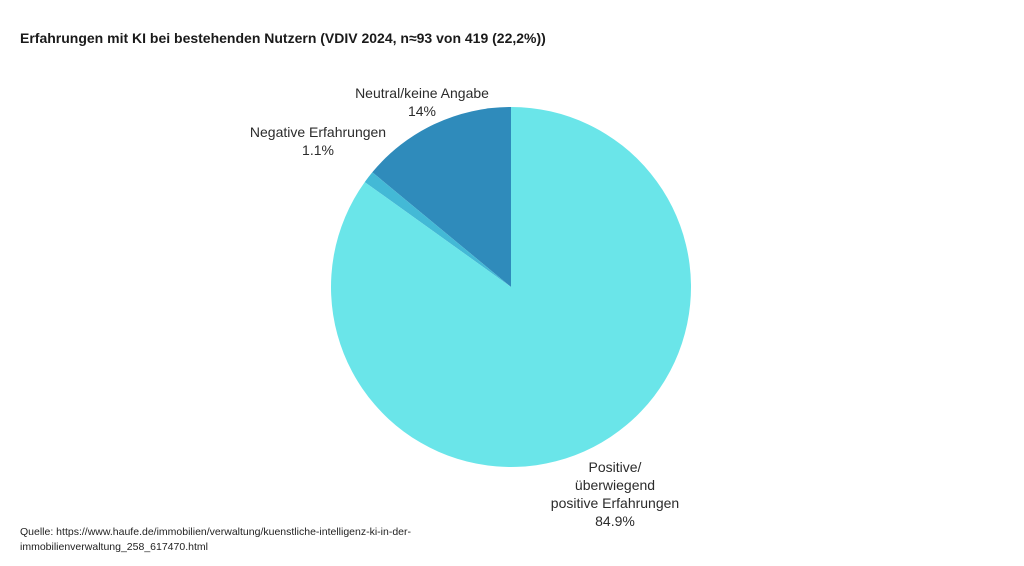  I want to click on pie-slice-neutral, so click(441, 197).